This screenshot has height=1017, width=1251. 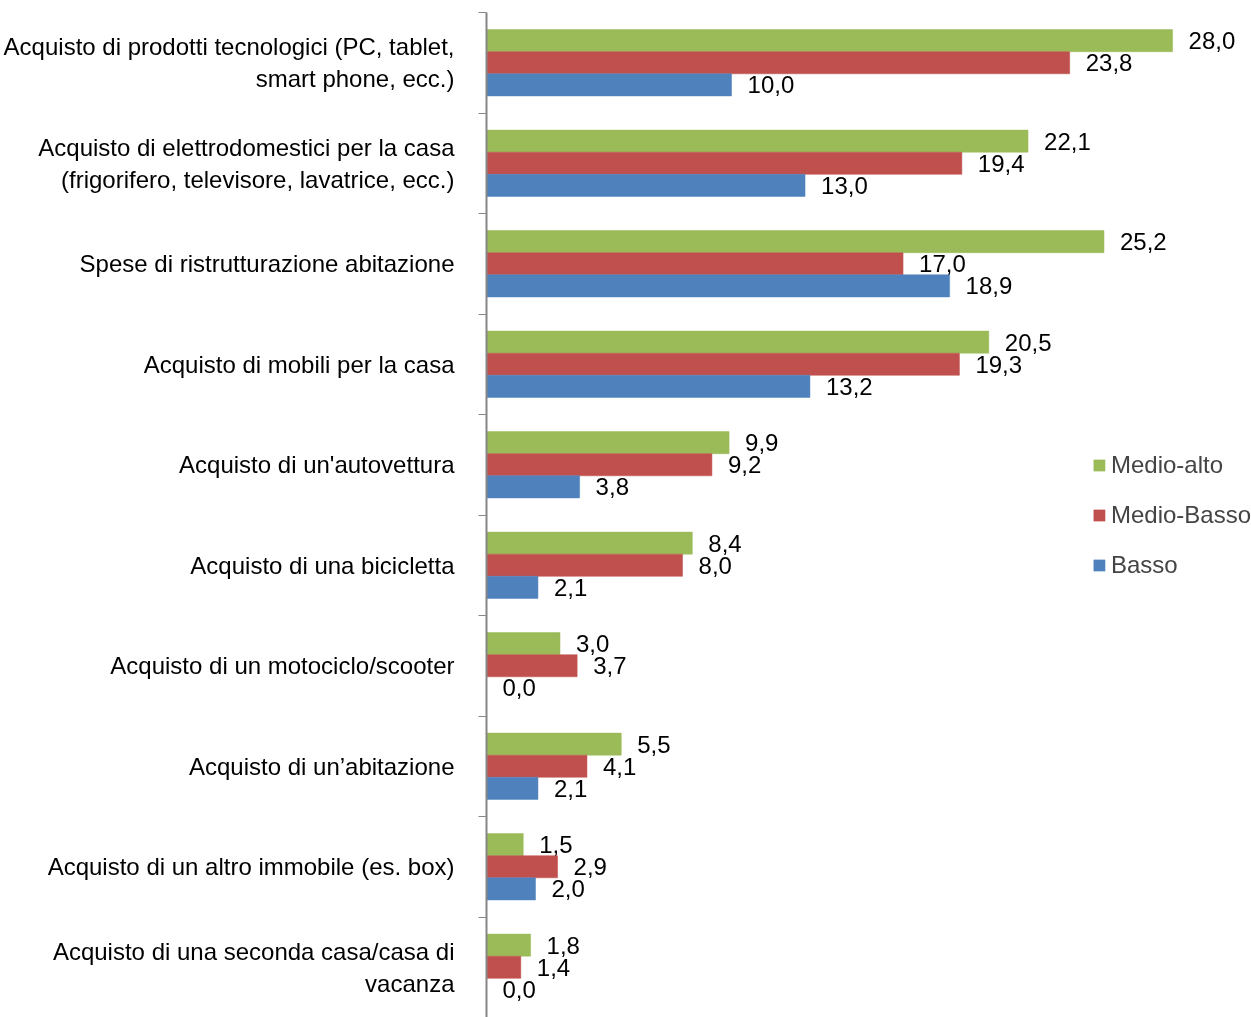 What do you see at coordinates (849, 386) in the screenshot?
I see `data-label: 13,2` at bounding box center [849, 386].